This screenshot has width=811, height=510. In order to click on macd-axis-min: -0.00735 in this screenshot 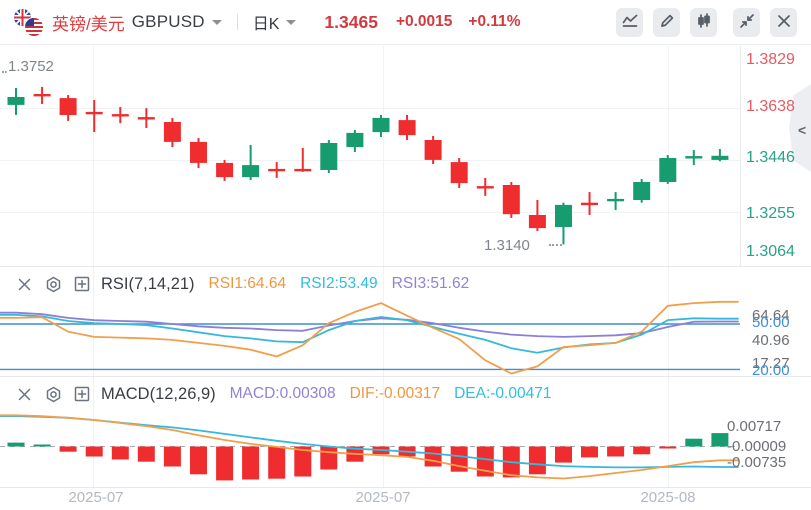, I will do `click(757, 462)`.